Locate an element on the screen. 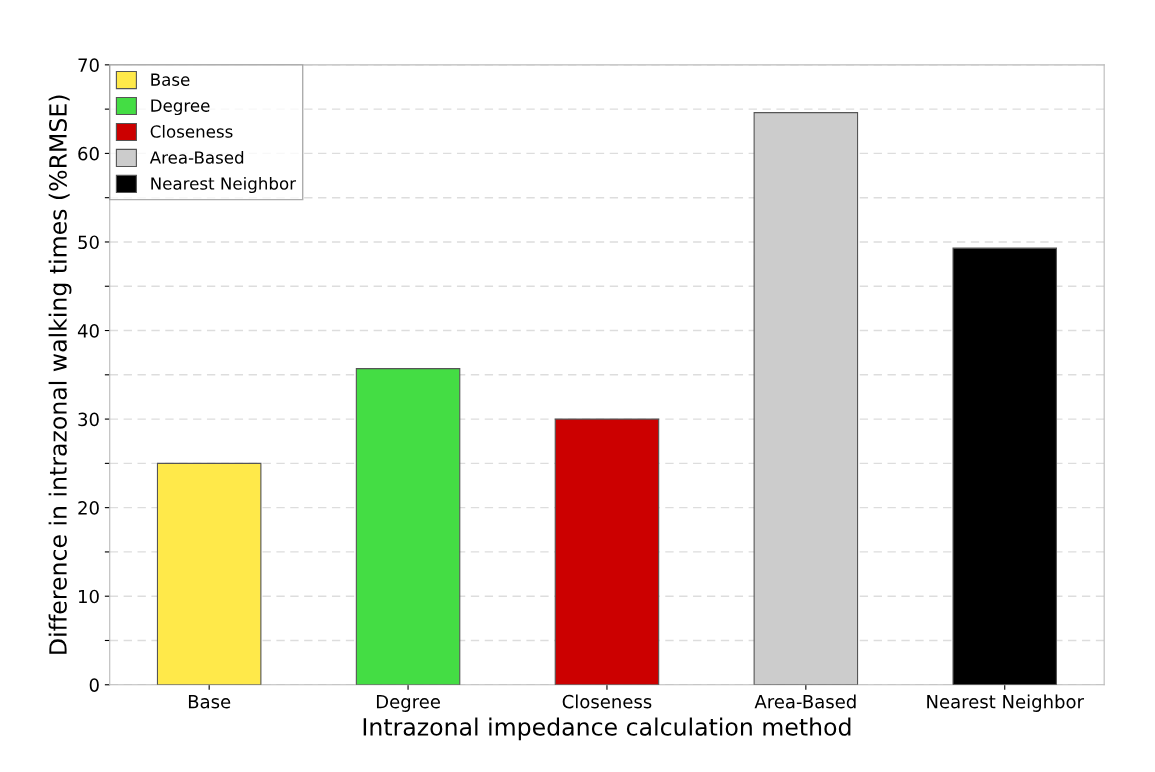 The image size is (1155, 772). y-tick-label: 30 is located at coordinates (88, 419).